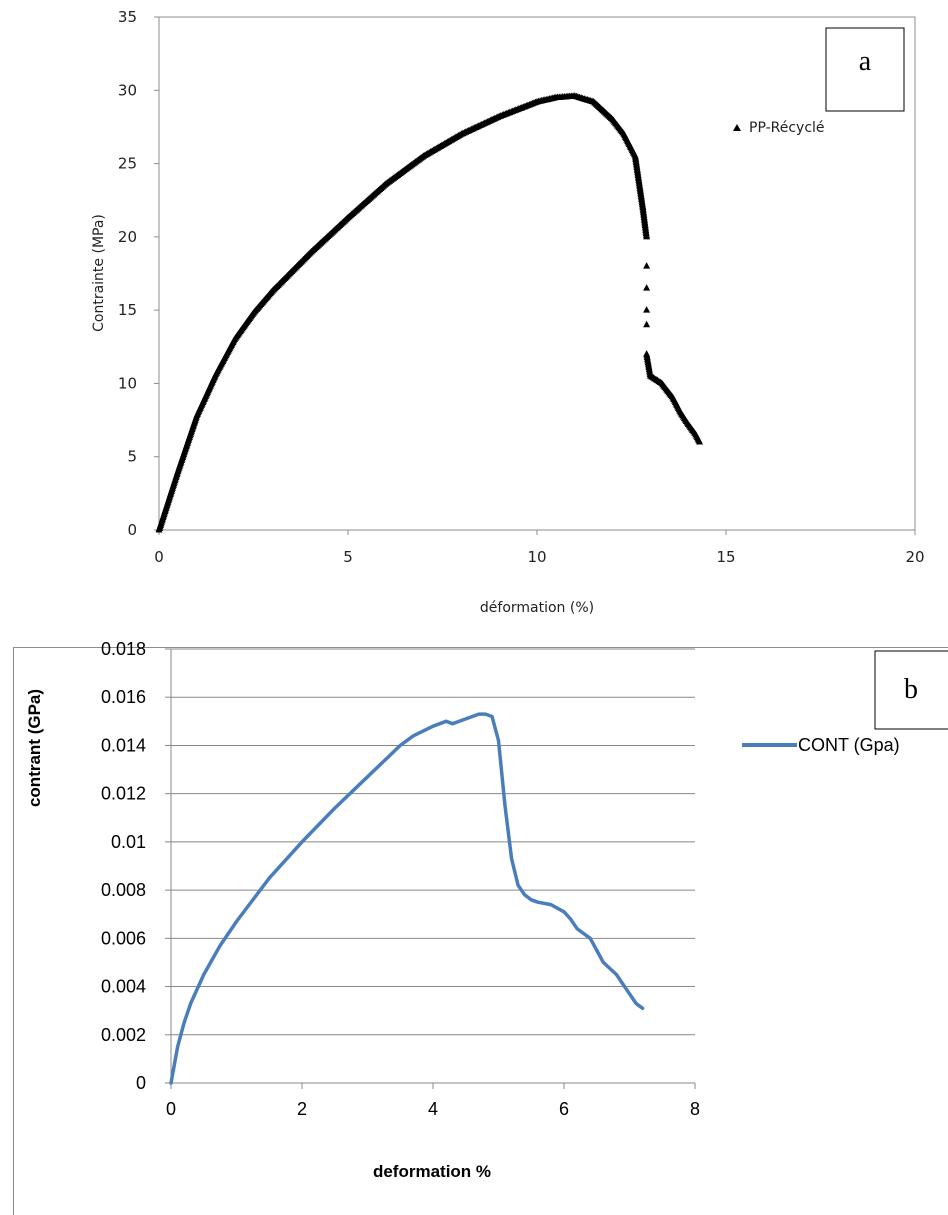 The height and width of the screenshot is (1215, 948). Describe the element at coordinates (865, 61) in the screenshot. I see `chart-a-panel-label: a` at that location.